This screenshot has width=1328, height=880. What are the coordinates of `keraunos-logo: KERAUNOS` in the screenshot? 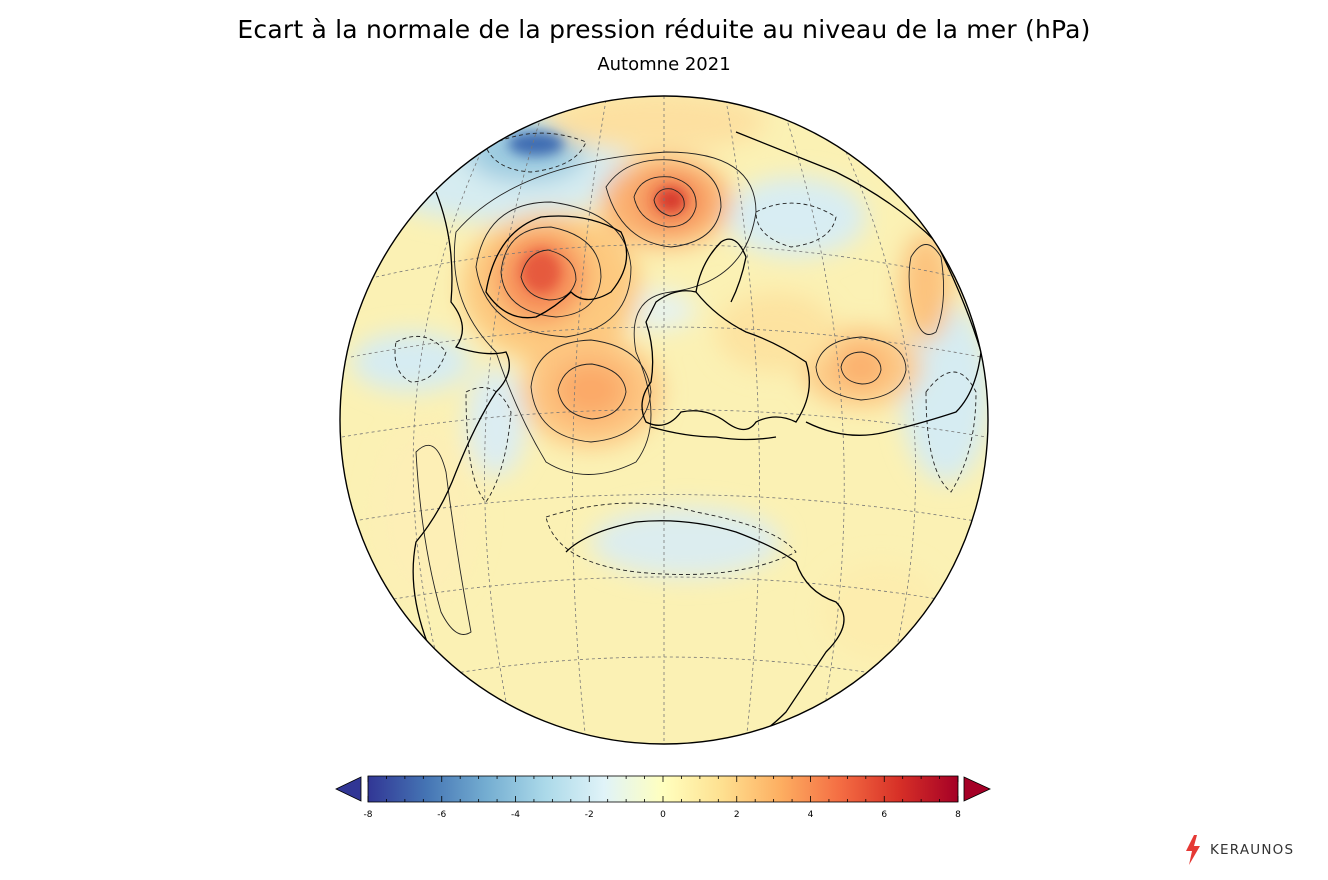 It's located at (1247, 851).